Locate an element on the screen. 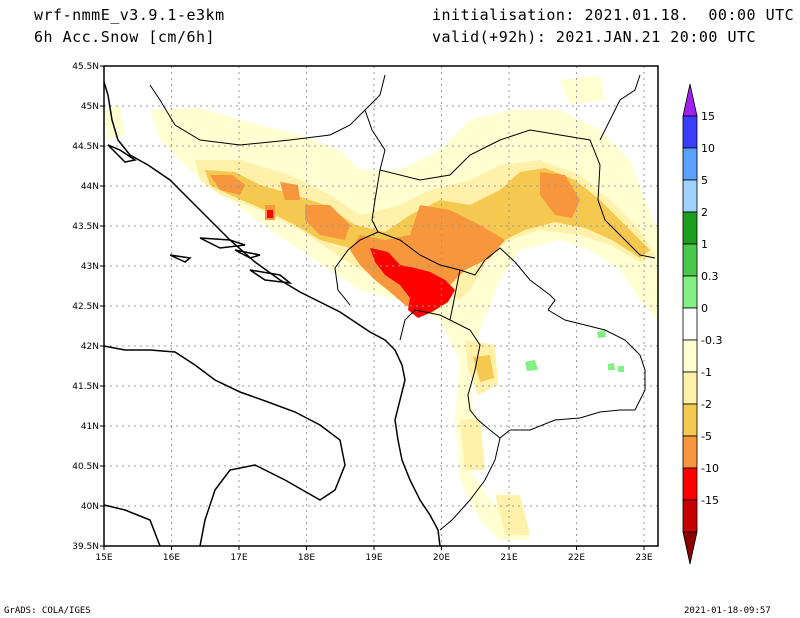 This screenshot has height=618, width=800. lon-label: 23E is located at coordinates (643, 558).